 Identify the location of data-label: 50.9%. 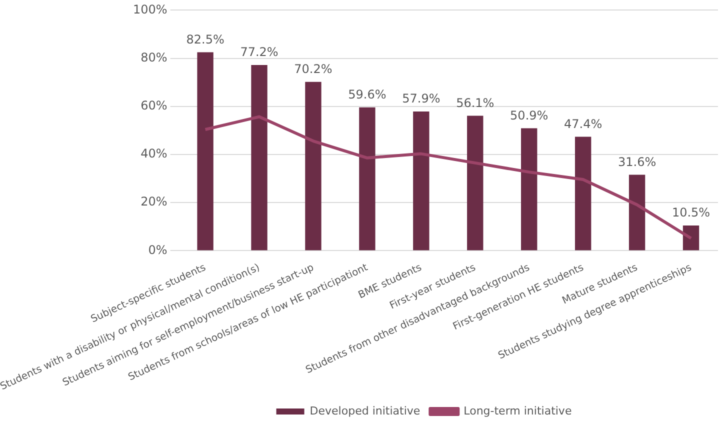
(529, 115).